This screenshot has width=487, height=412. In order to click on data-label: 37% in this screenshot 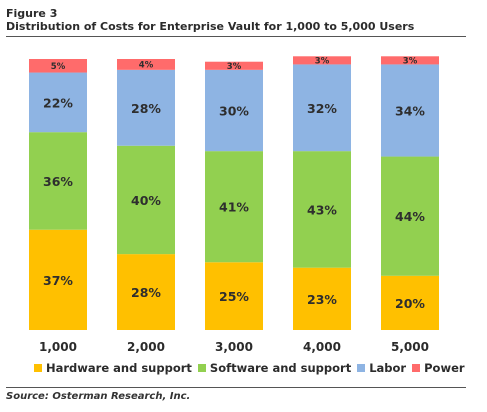, I will do `click(58, 280)`.